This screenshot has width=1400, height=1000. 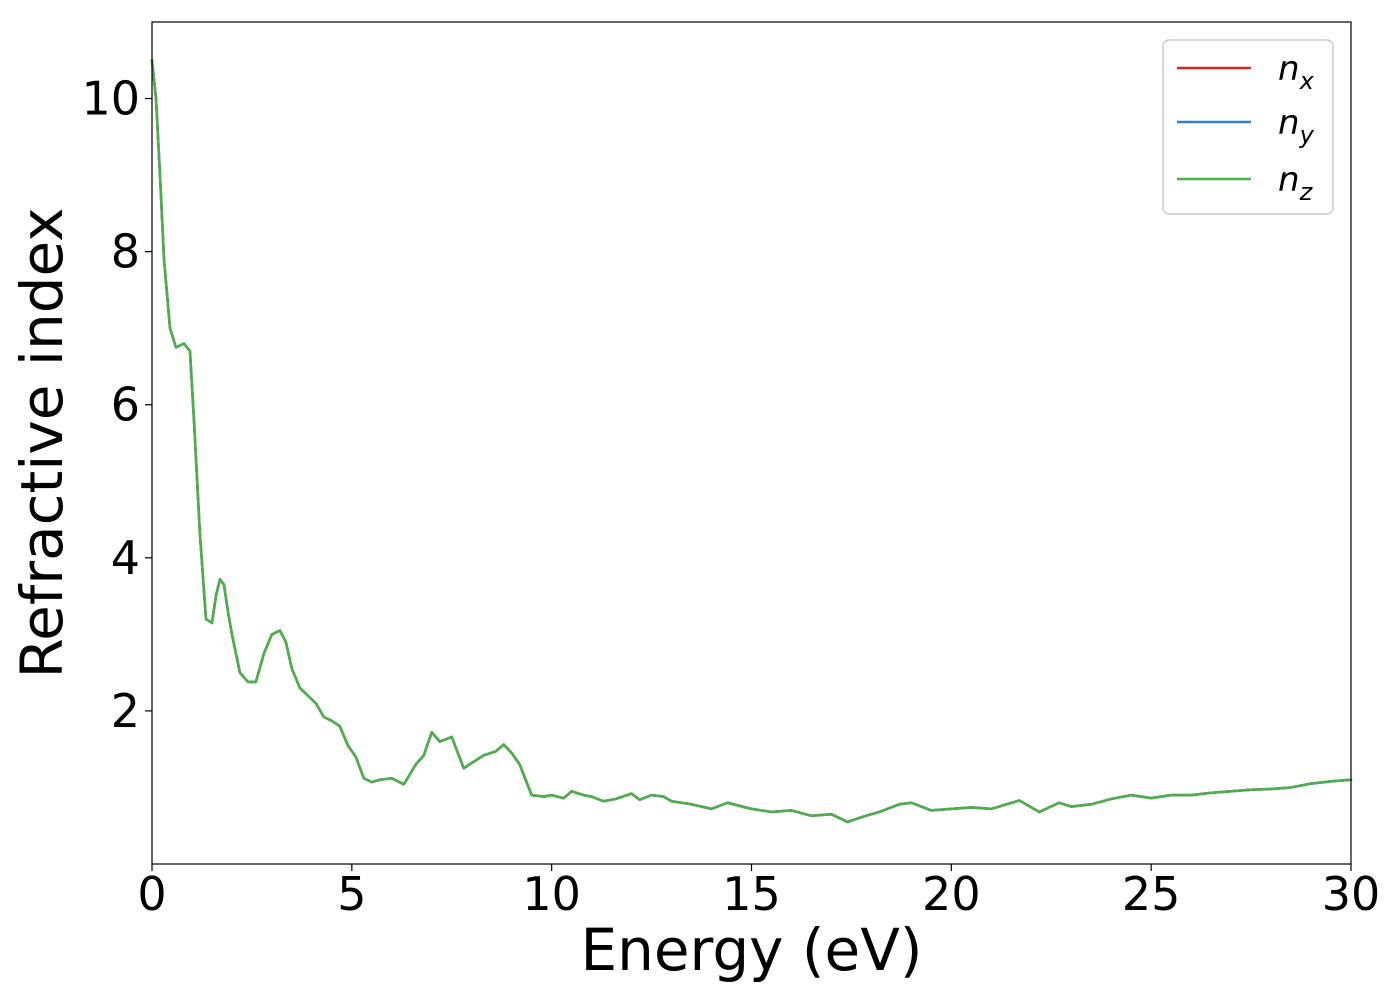 What do you see at coordinates (125, 252) in the screenshot?
I see `y-tick-label: 8` at bounding box center [125, 252].